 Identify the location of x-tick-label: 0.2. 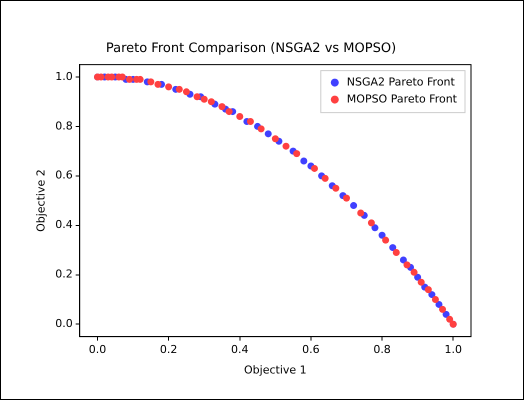
(169, 349).